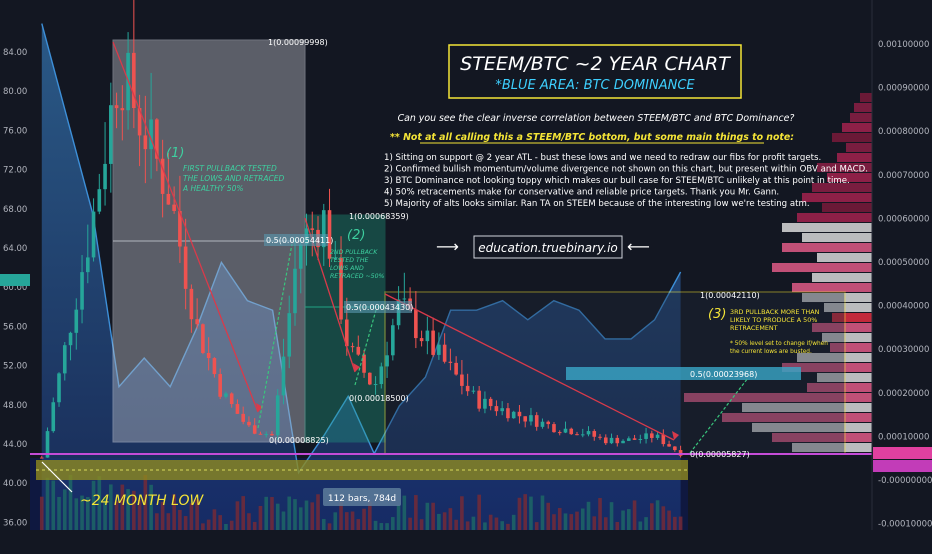 The image size is (932, 554). I want to click on right-axis-tick: -0.00010000, so click(905, 525).